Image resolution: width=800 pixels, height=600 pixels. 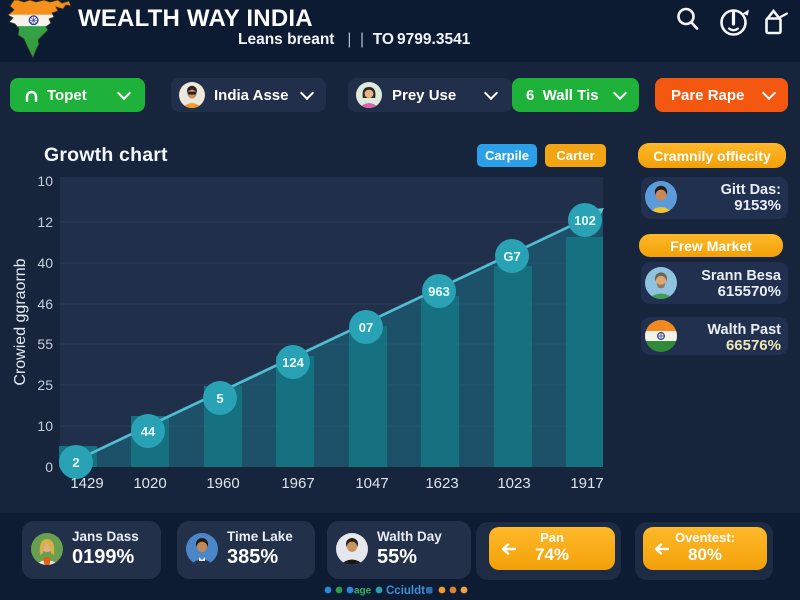 What do you see at coordinates (586, 483) in the screenshot?
I see `svg-text: 1917` at bounding box center [586, 483].